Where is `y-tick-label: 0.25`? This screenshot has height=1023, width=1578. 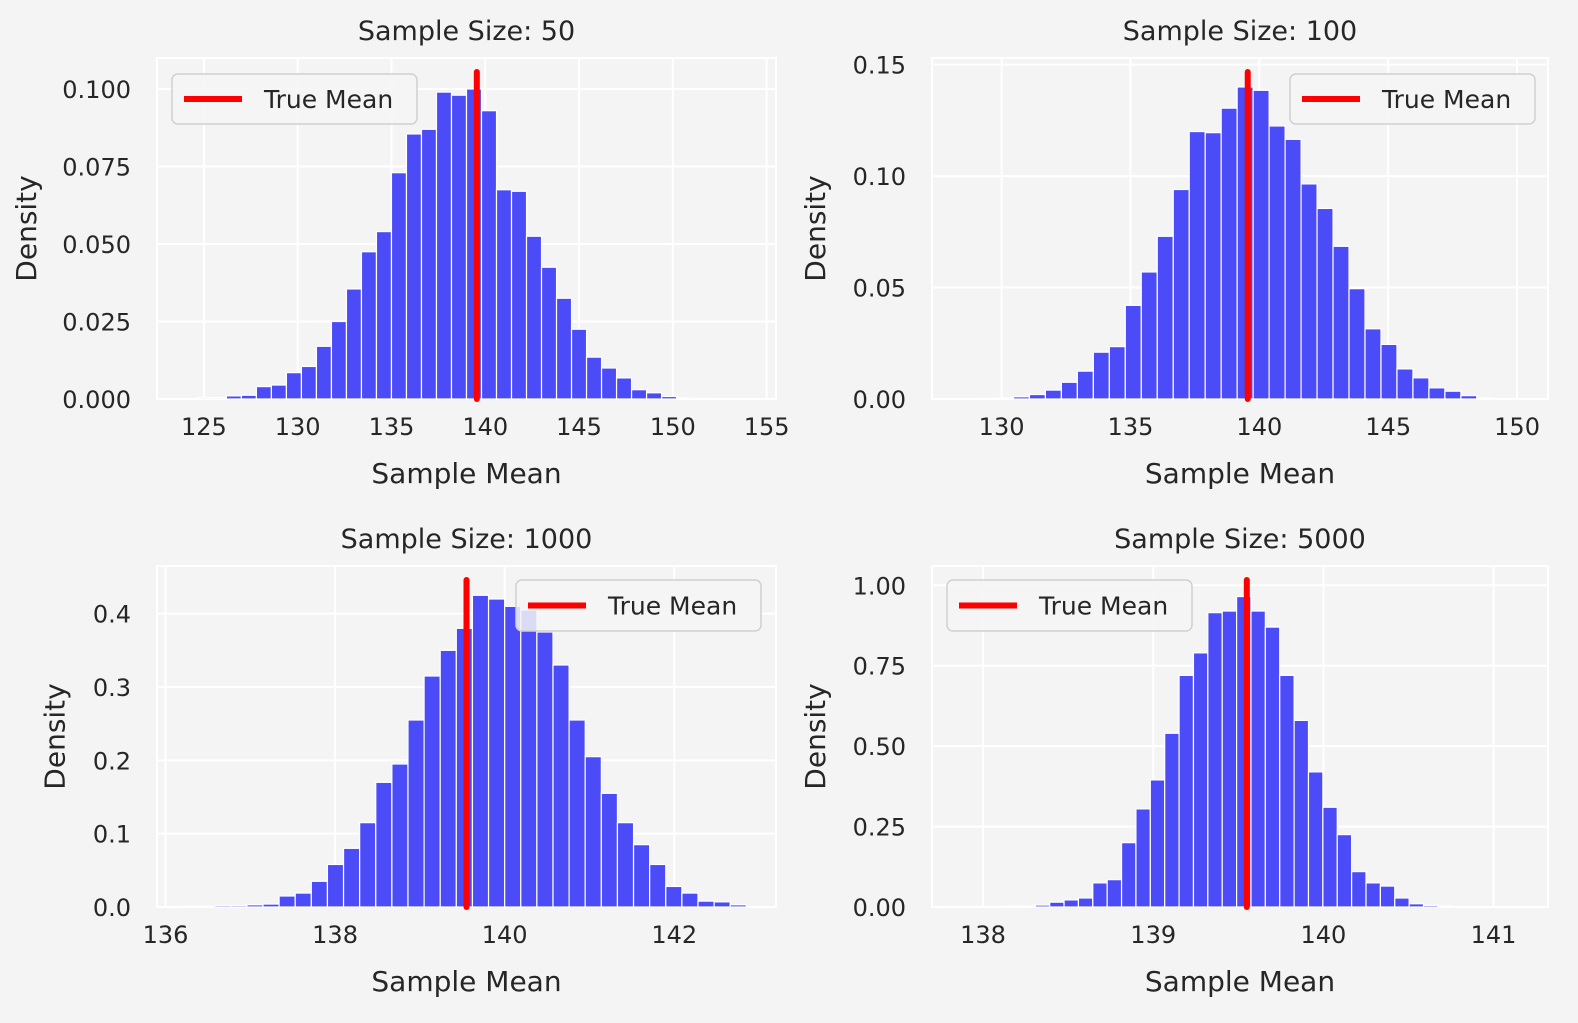
y-tick-label: 0.25 is located at coordinates (879, 828).